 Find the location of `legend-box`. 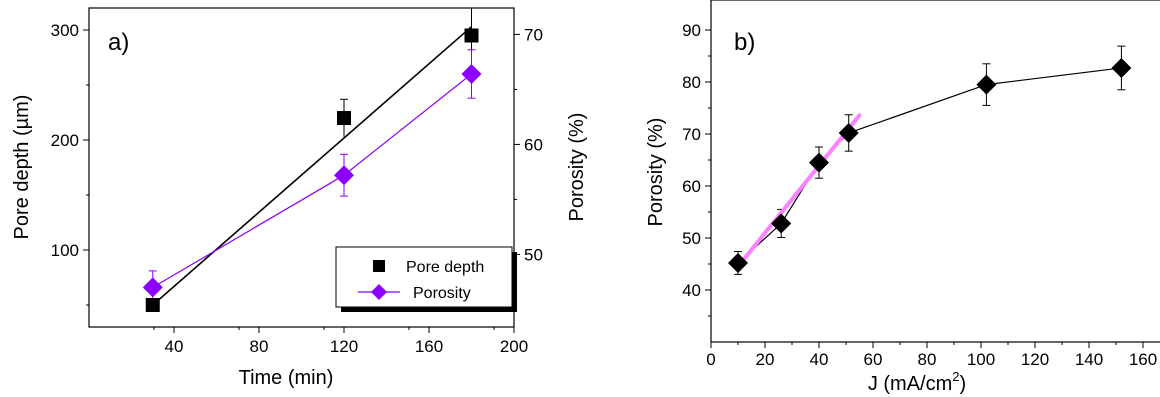

legend-box is located at coordinates (424, 277).